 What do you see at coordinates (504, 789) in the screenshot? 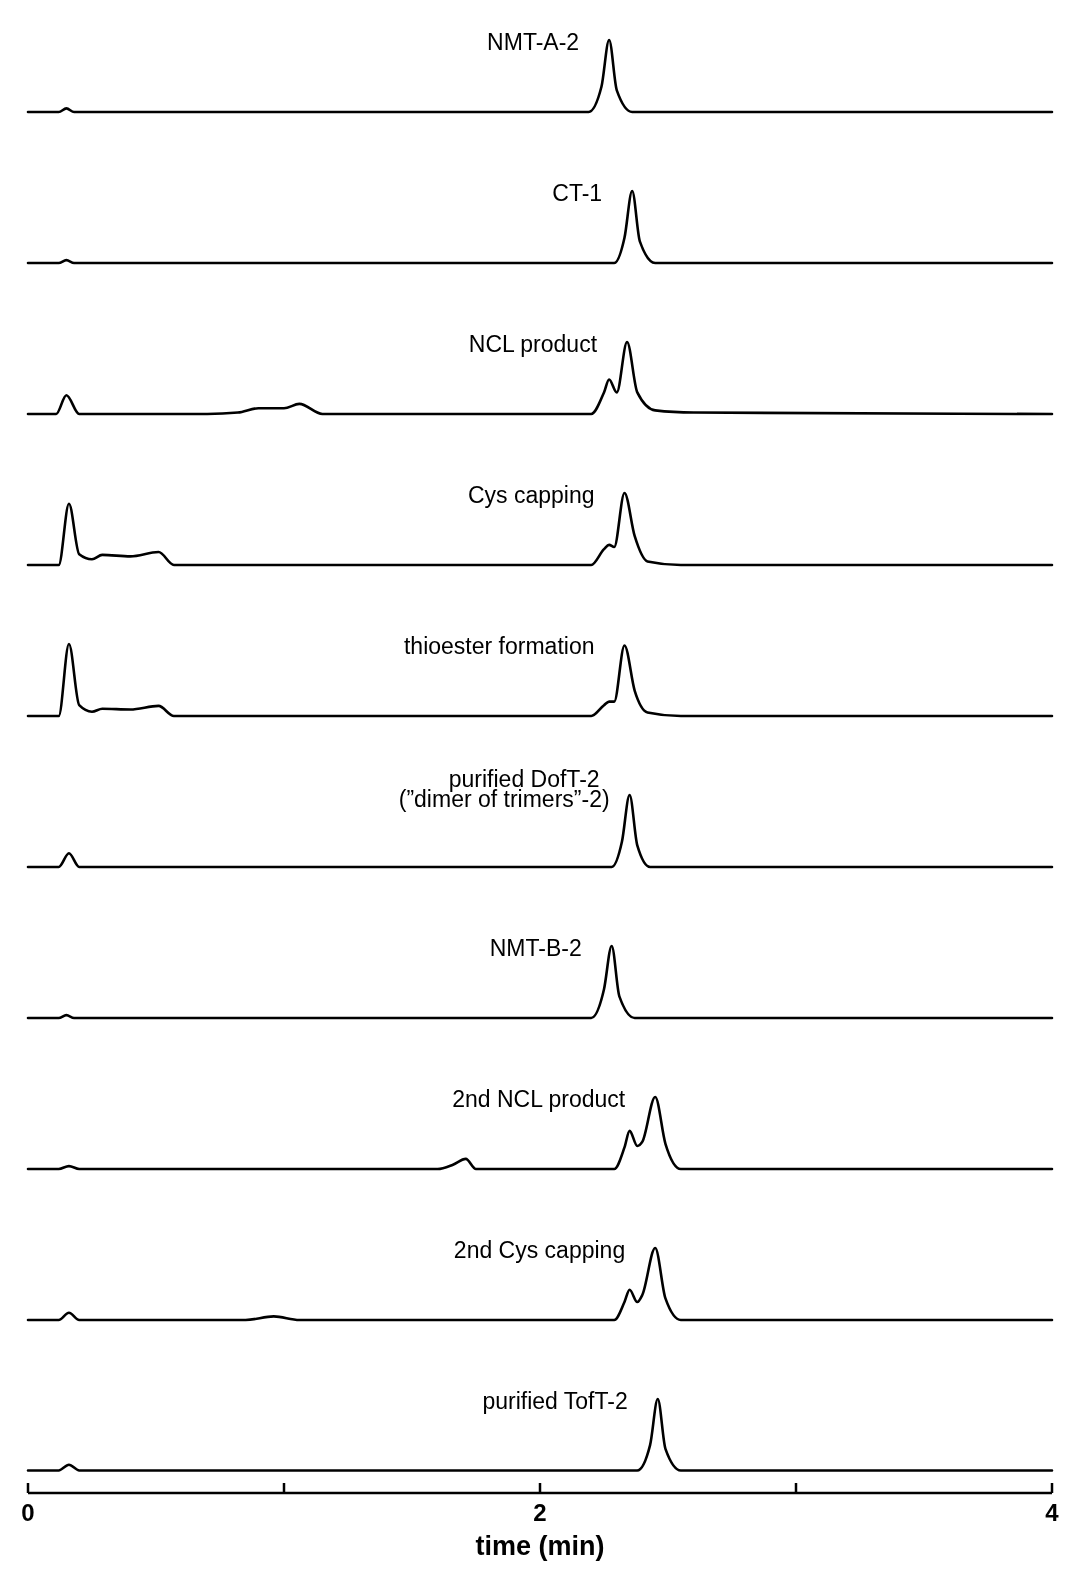
I see `series-label: purified DofT-2 (”dimer of trimers”-2)` at bounding box center [504, 789].